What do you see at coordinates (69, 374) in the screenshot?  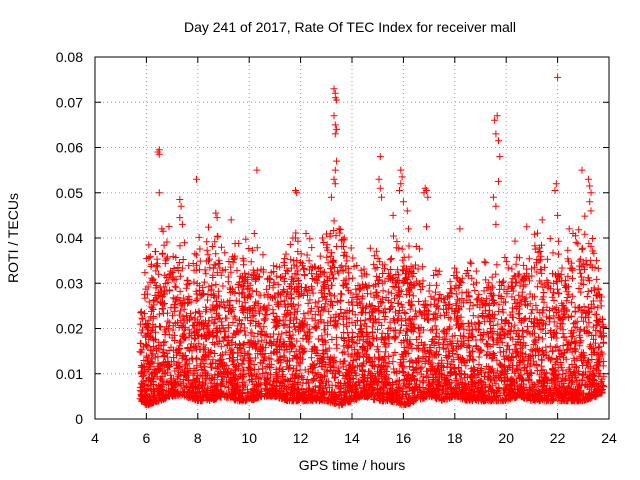 I see `y-tick-label: 0.01` at bounding box center [69, 374].